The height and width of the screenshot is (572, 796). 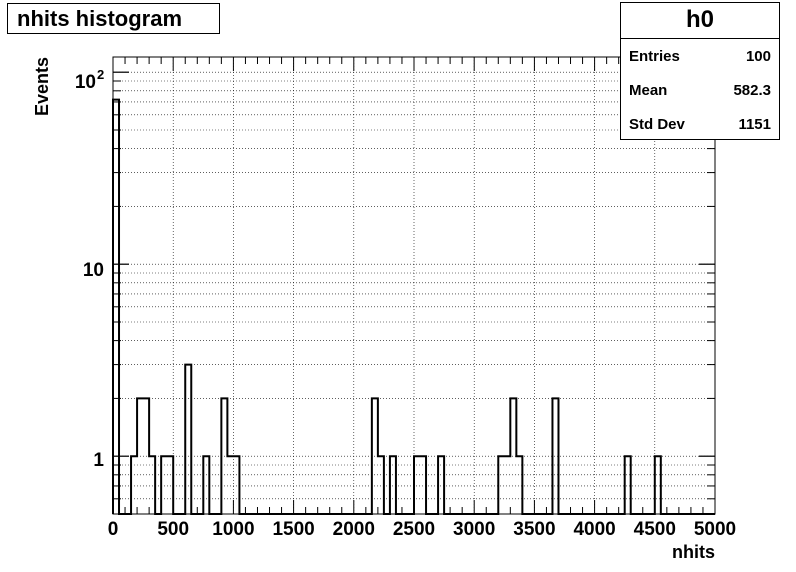 I want to click on stats-histogram-name: h0, so click(x=700, y=21).